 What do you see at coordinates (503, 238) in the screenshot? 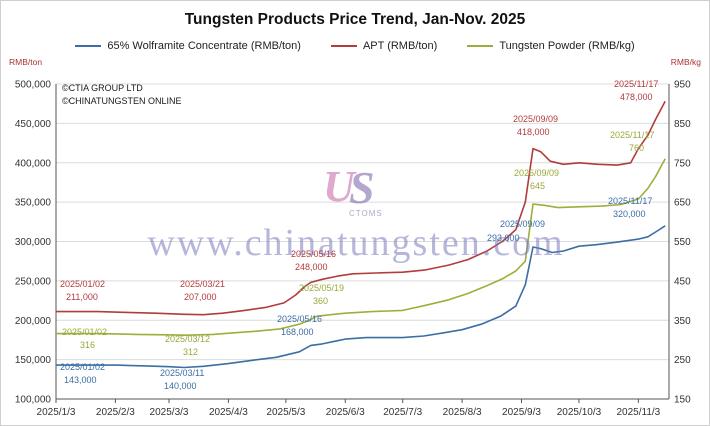
I see `annotation: 293,000` at bounding box center [503, 238].